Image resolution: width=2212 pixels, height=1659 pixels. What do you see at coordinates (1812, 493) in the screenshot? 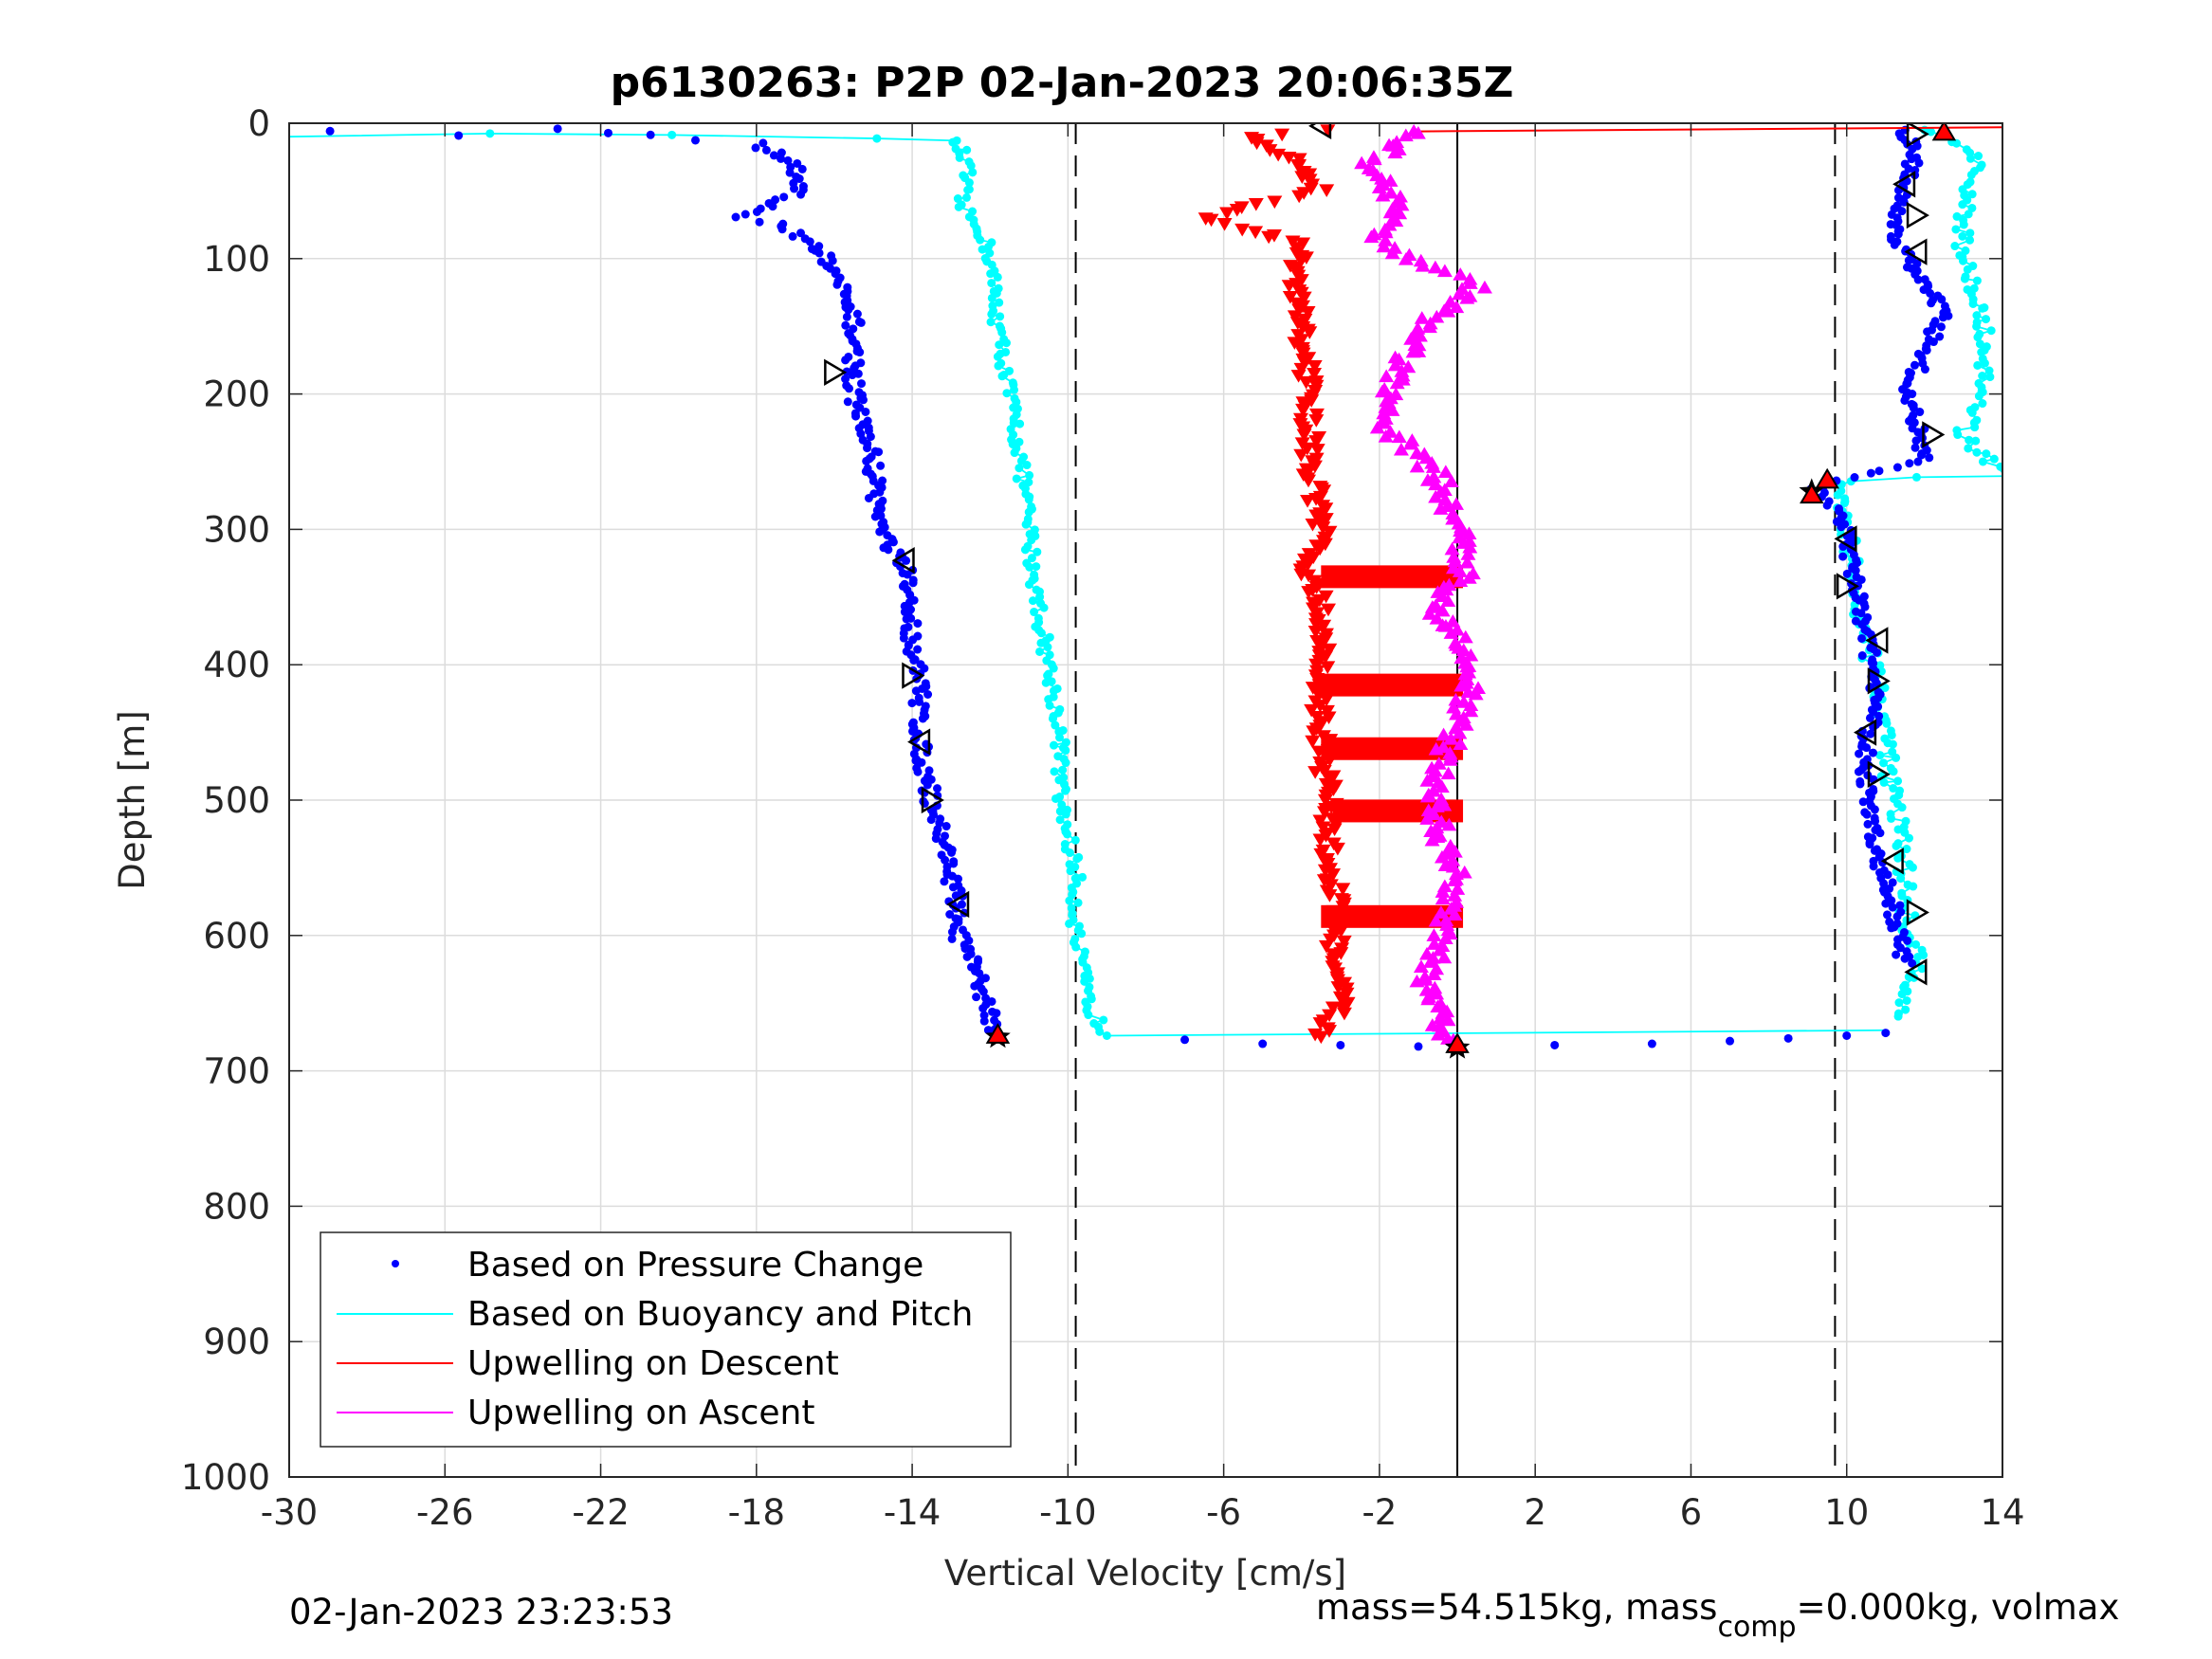
I see `red-event-marker` at bounding box center [1812, 493].